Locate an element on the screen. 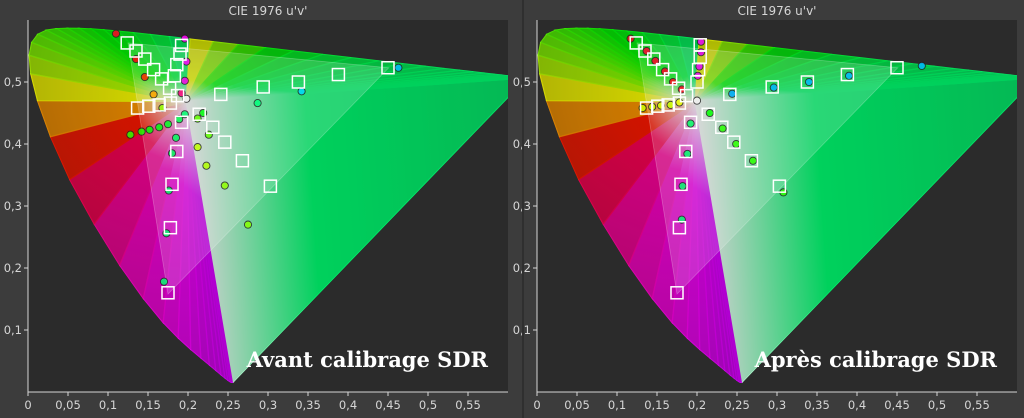  calibration-label: Avant calibrage SDR is located at coordinates (367, 359).